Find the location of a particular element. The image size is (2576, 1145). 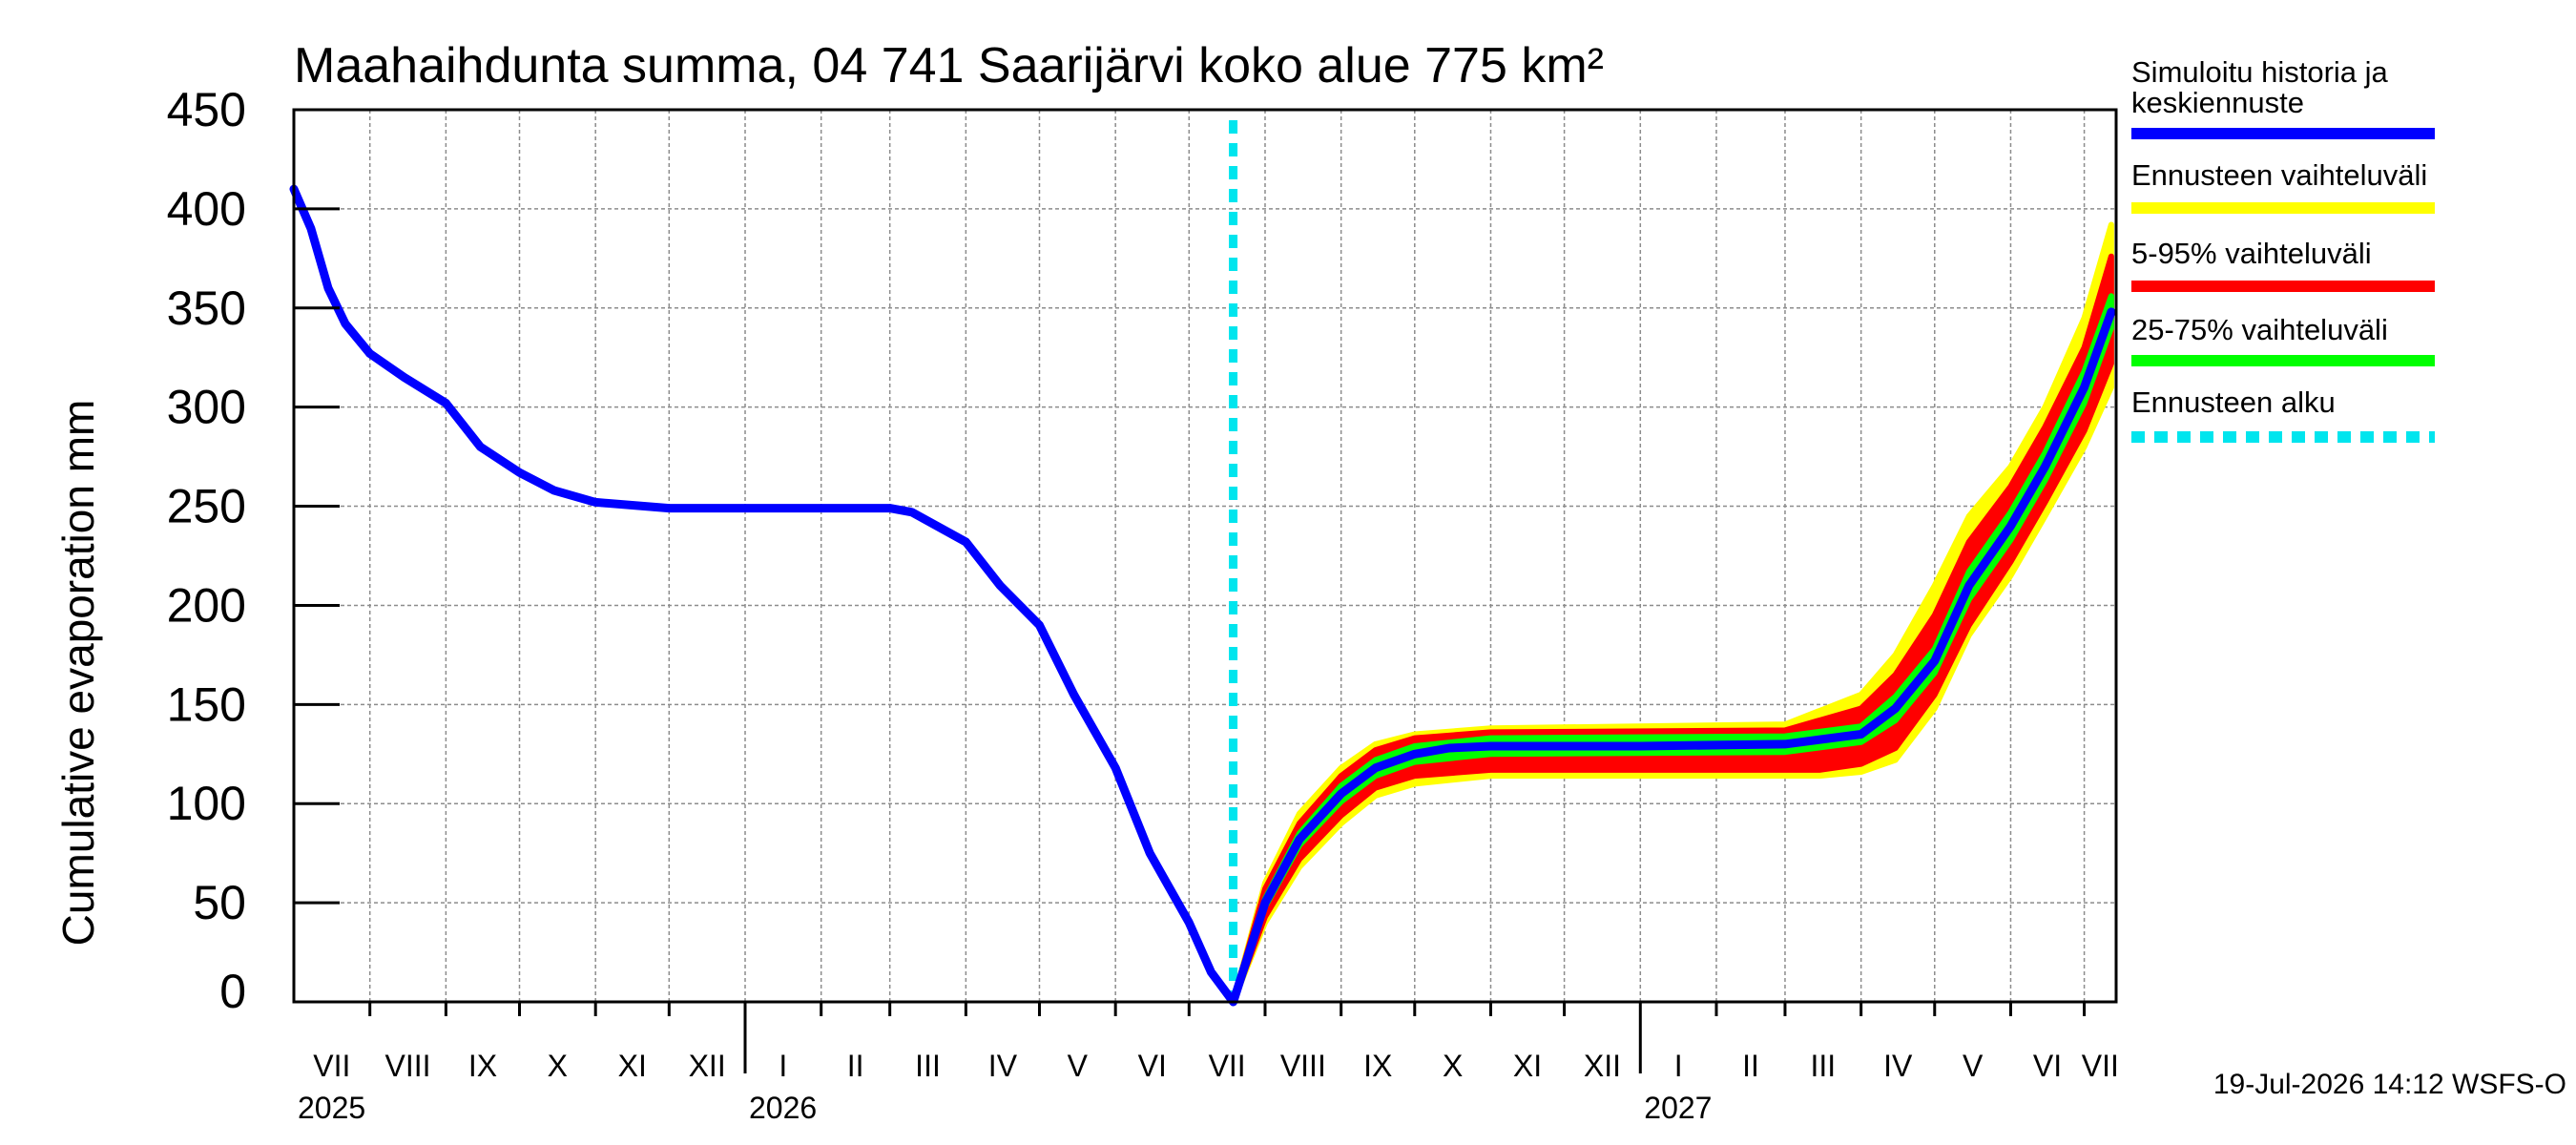

y-tick-label: 350 is located at coordinates (206, 308).